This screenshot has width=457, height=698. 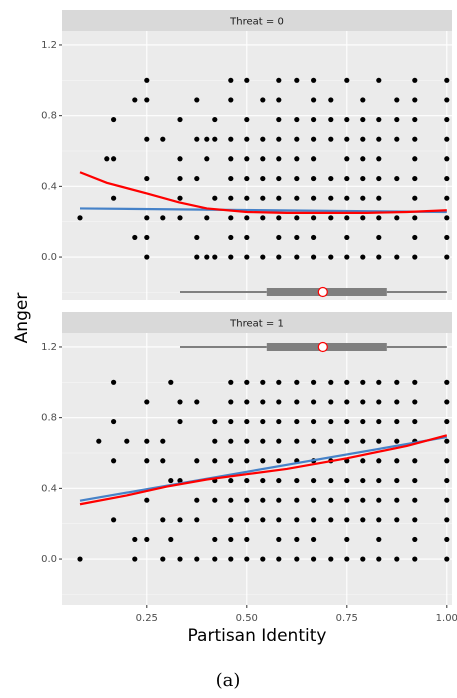 What do you see at coordinates (347, 618) in the screenshot?
I see `x-tick-label: 0.75` at bounding box center [347, 618].